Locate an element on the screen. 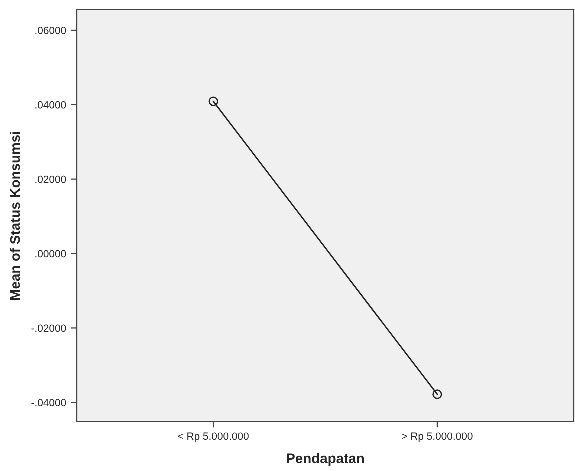 The height and width of the screenshot is (471, 575). y-tick-label: .04000 is located at coordinates (51, 105).